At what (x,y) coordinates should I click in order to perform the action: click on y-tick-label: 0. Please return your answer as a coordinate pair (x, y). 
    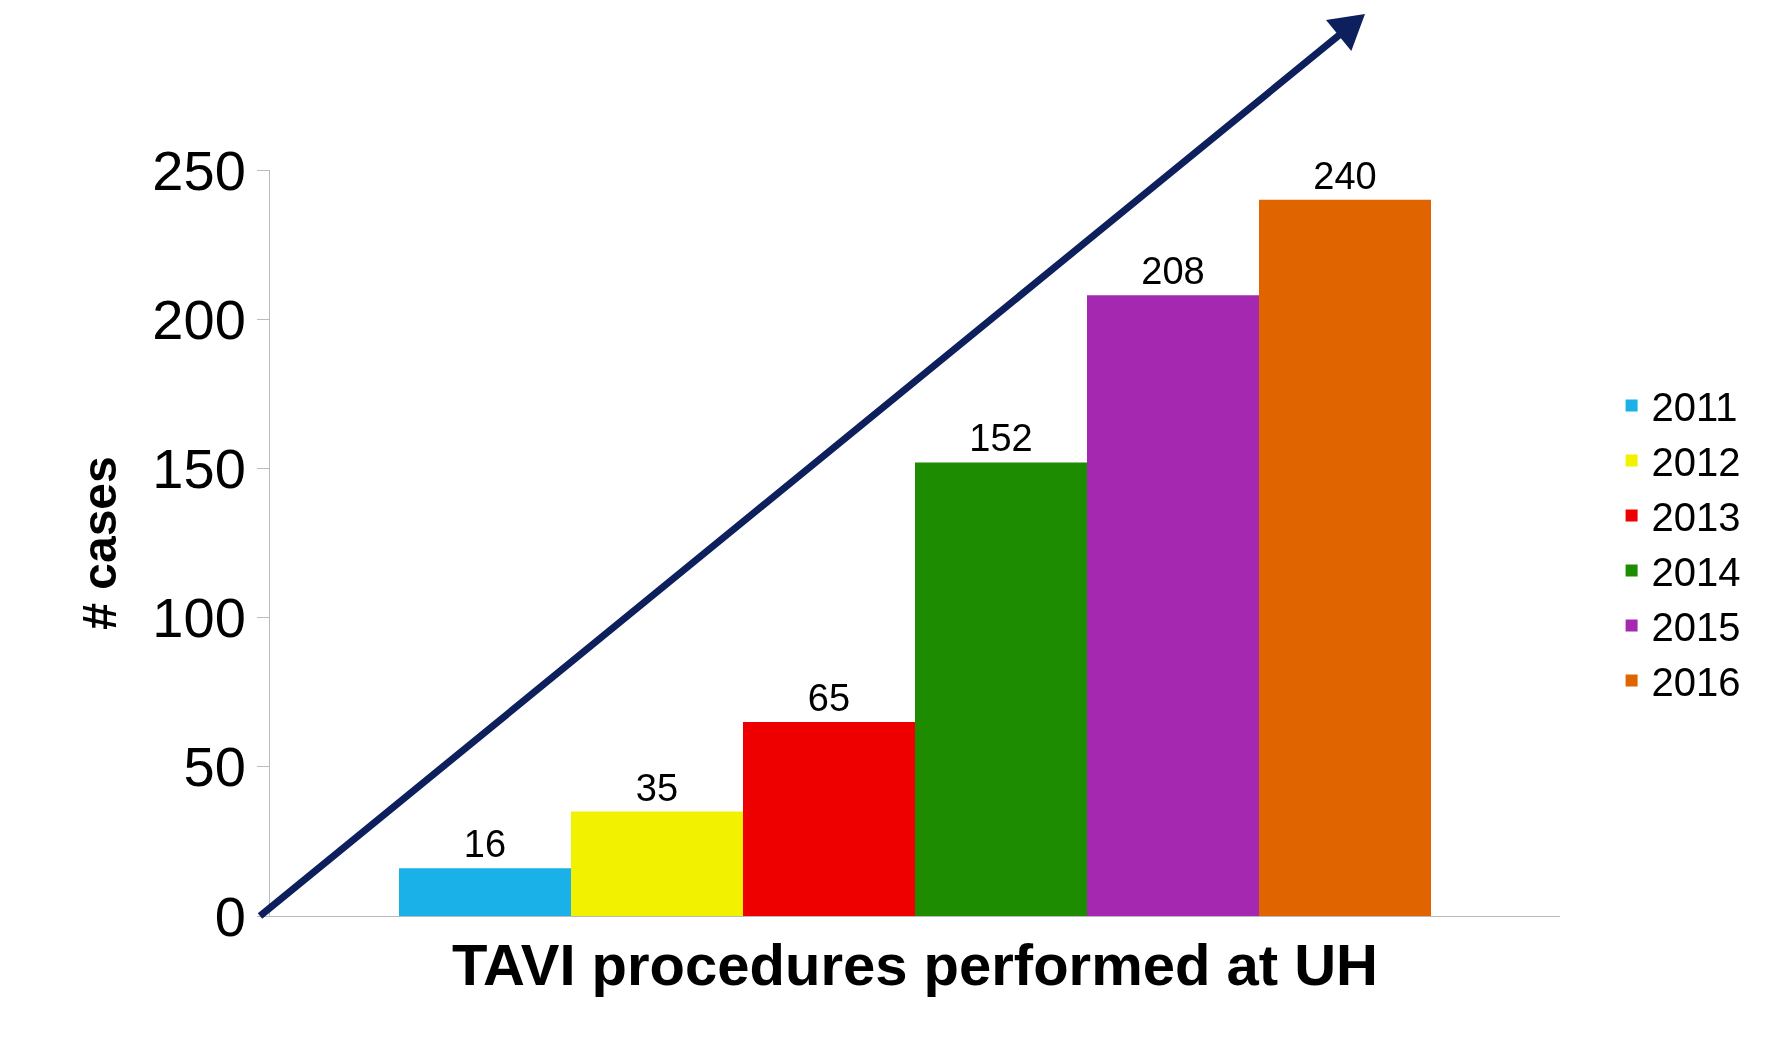
    Looking at the image, I should click on (230, 916).